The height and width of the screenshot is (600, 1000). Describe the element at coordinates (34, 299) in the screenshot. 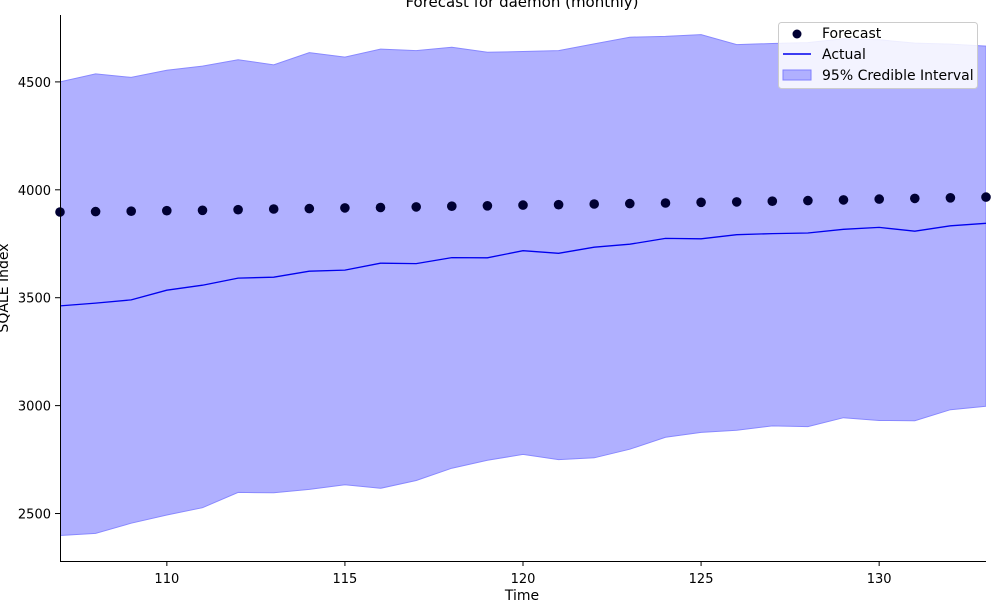

I see `y-tick-label: 3500` at that location.